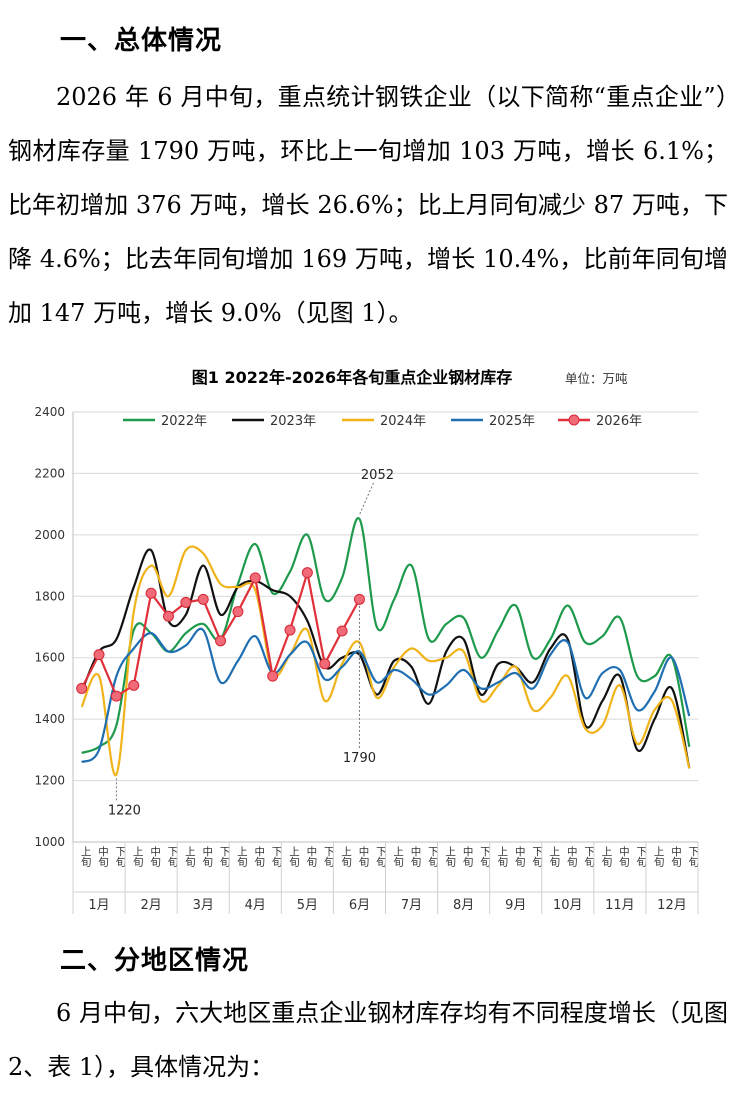  What do you see at coordinates (307, 905) in the screenshot?
I see `month-label: 5月` at bounding box center [307, 905].